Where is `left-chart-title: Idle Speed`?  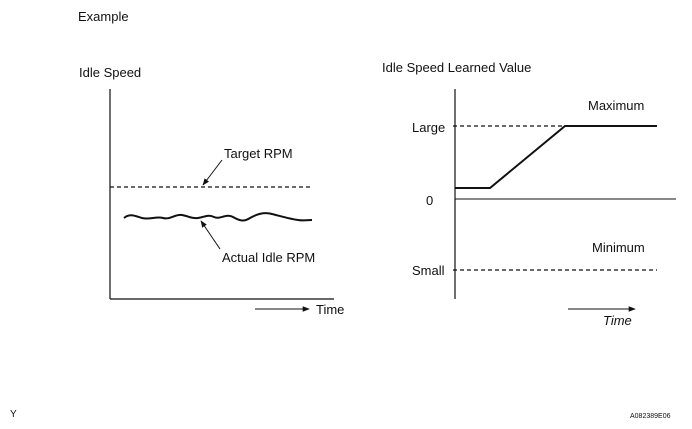
left-chart-title: Idle Speed is located at coordinates (110, 72).